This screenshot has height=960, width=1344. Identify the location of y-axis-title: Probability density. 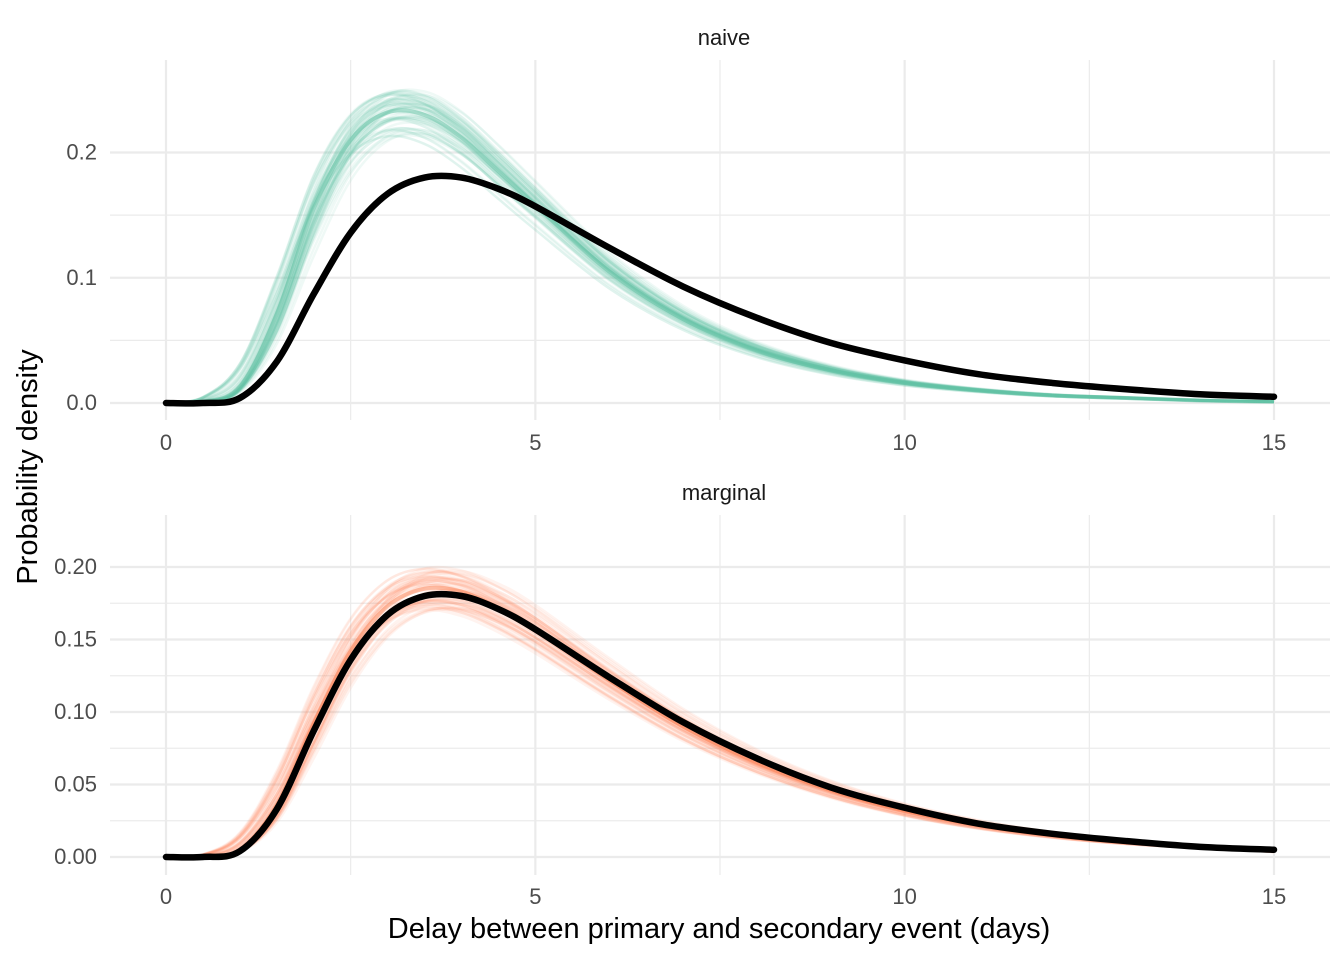
(28, 467).